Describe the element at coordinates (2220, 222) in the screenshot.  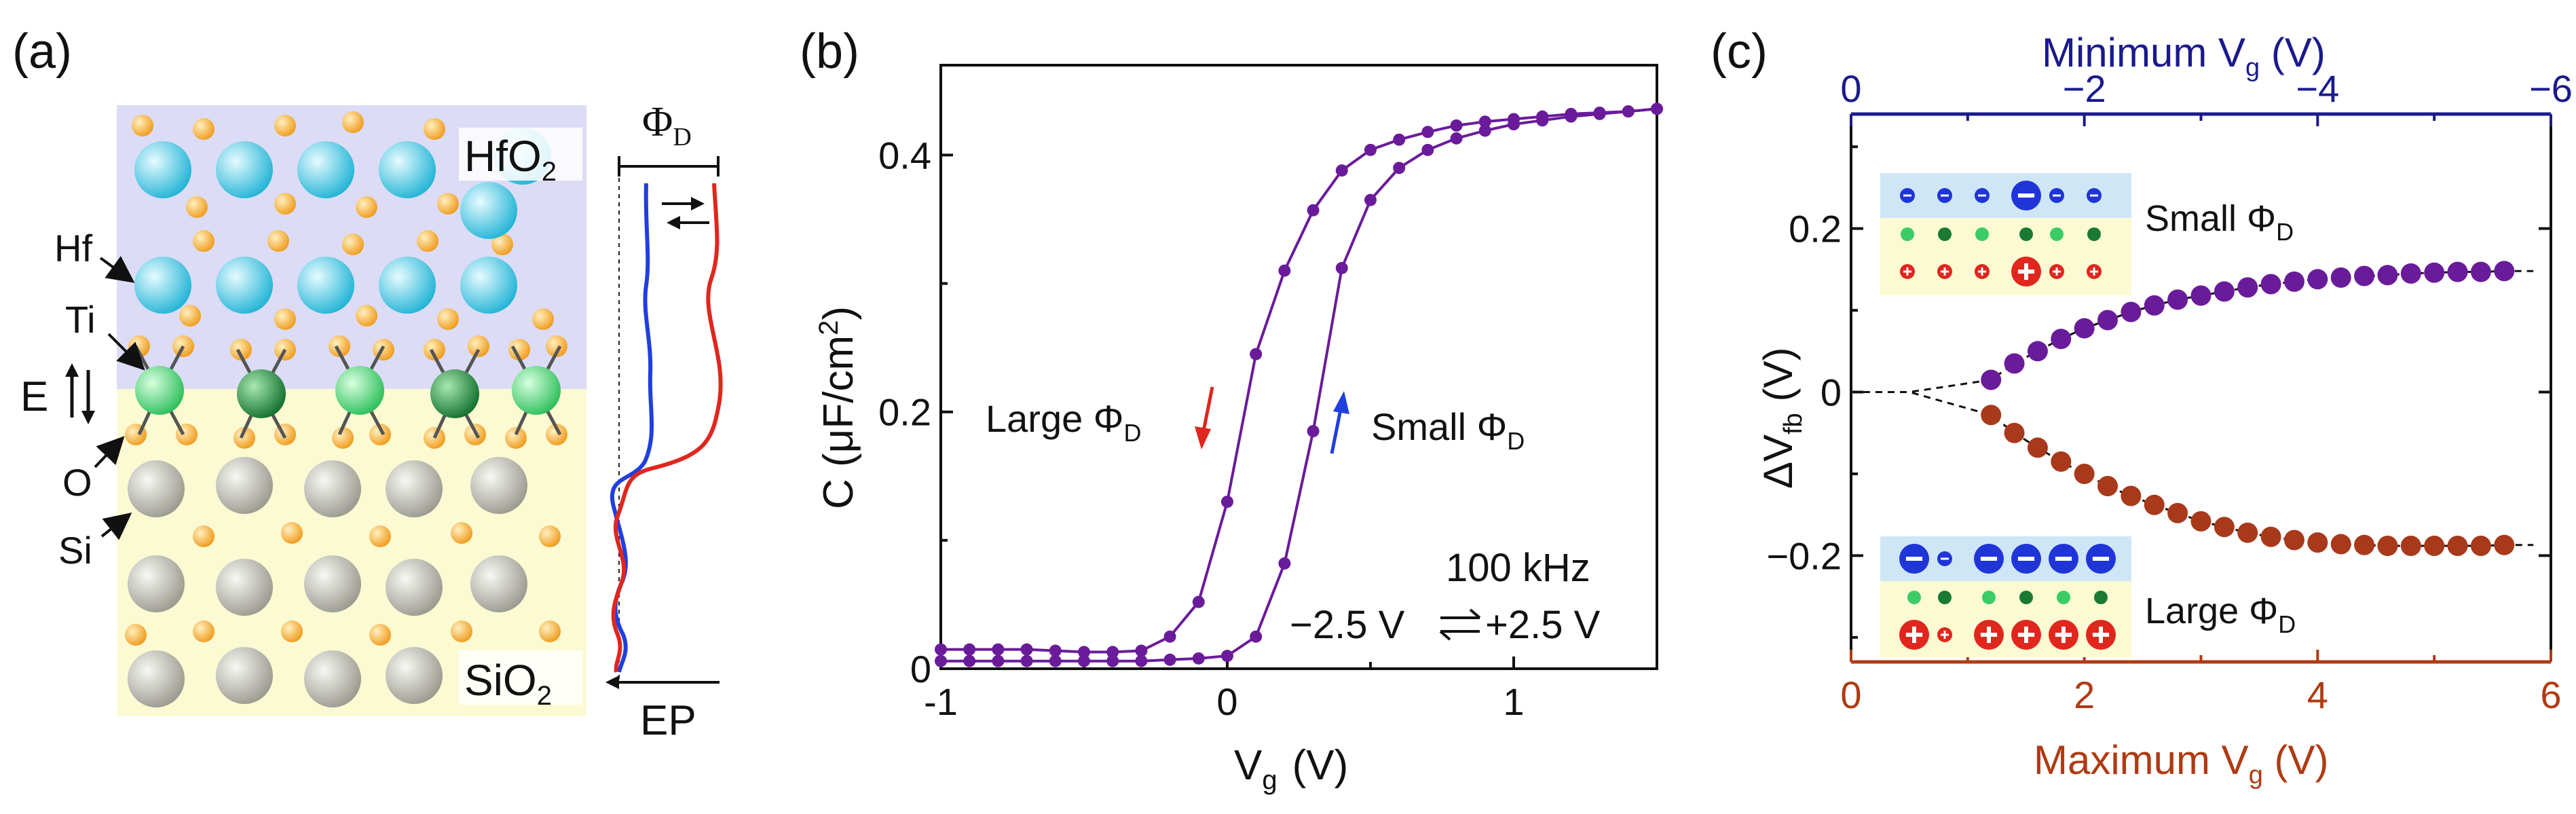
I see `inset-small-label: Small ΦD` at that location.